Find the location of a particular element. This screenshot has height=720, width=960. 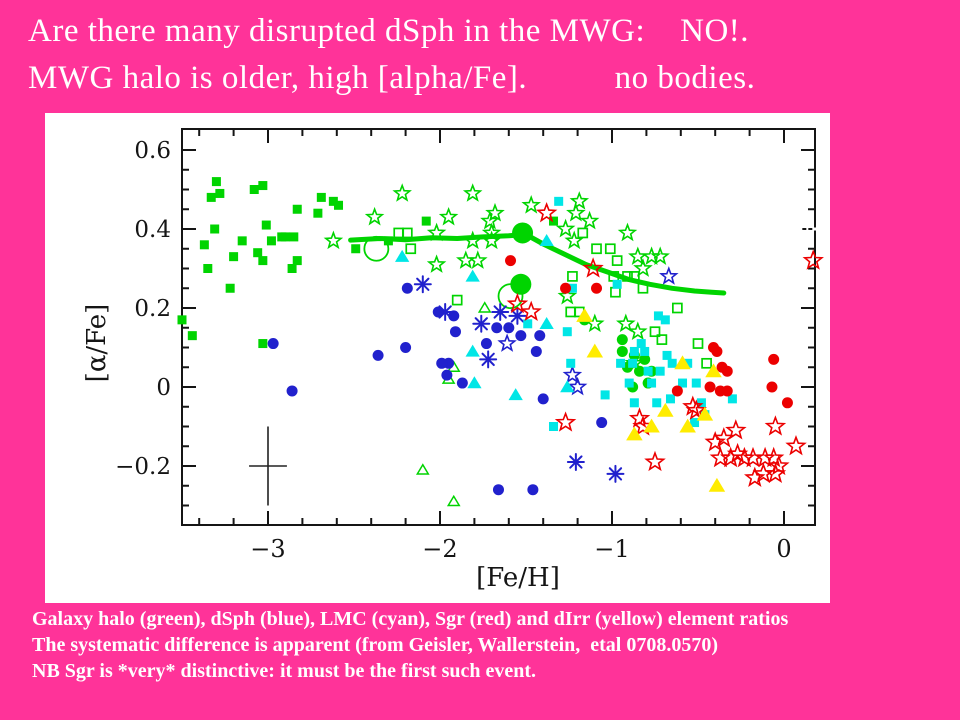

green-open-triangles is located at coordinates (484, 307).